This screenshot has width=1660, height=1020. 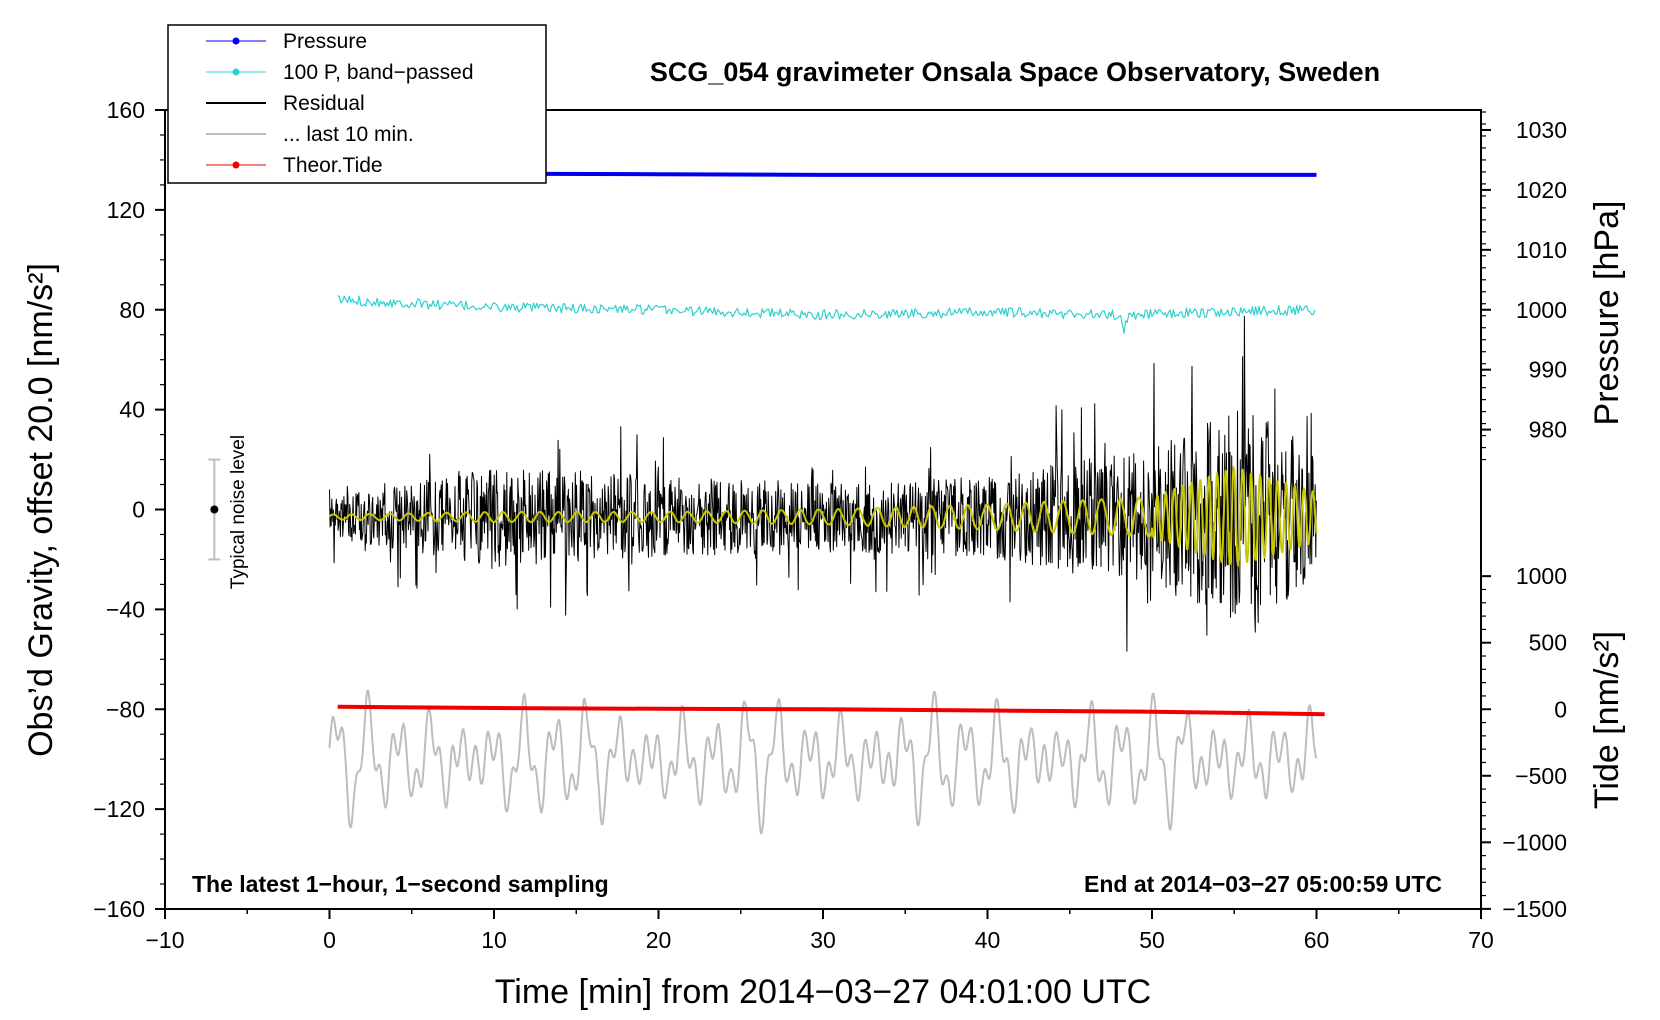 What do you see at coordinates (164, 940) in the screenshot?
I see `x-tick-label: −10` at bounding box center [164, 940].